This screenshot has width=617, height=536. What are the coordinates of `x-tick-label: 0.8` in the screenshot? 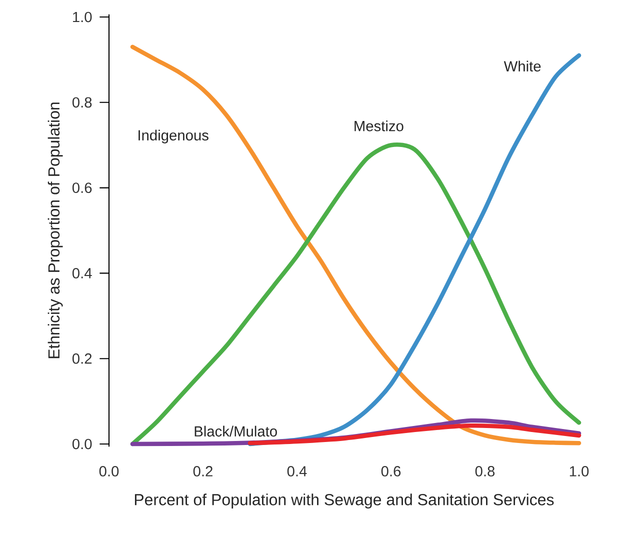 It's located at (485, 471).